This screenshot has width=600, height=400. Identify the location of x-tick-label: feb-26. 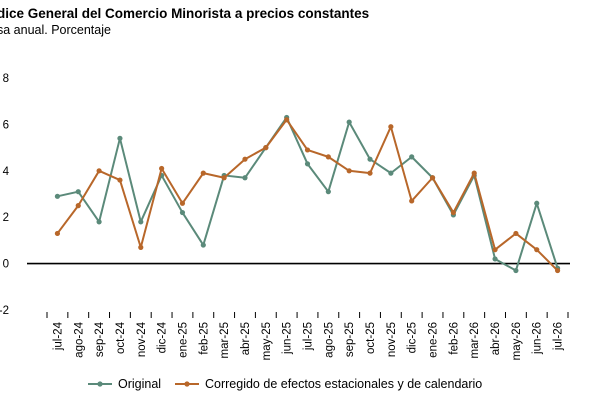
(454, 338).